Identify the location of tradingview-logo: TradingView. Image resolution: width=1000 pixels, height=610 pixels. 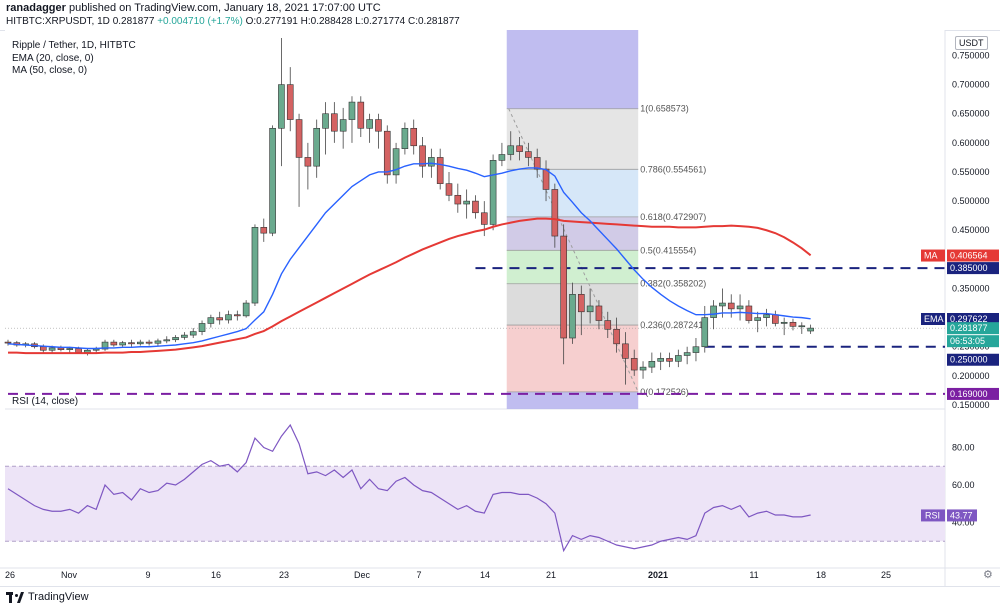
(47, 597).